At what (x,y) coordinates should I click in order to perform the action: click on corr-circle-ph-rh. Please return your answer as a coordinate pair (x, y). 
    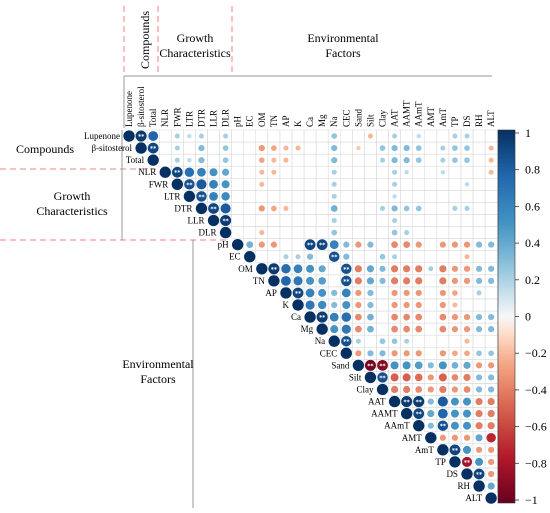
    Looking at the image, I should click on (479, 244).